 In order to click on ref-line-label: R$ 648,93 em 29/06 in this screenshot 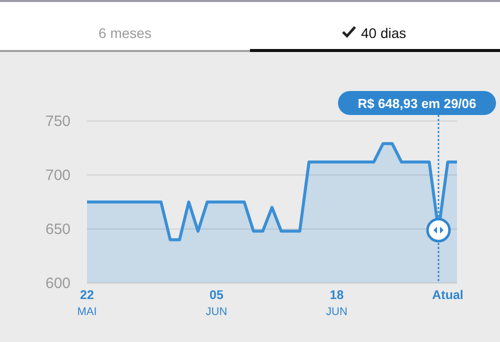, I will do `click(417, 103)`.